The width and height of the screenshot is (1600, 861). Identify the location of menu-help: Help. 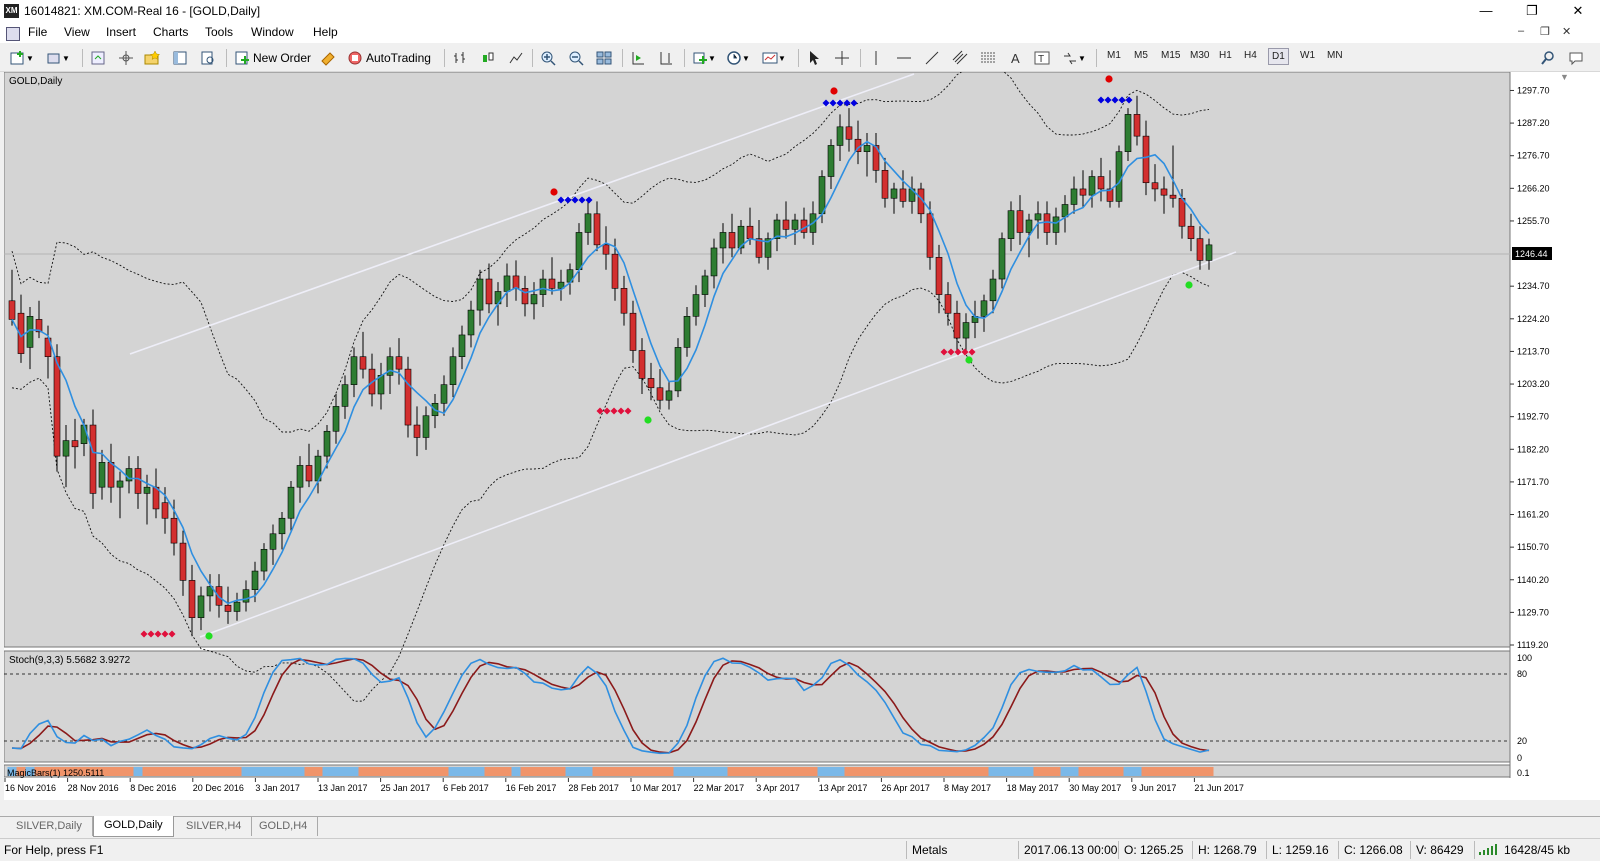
(325, 32).